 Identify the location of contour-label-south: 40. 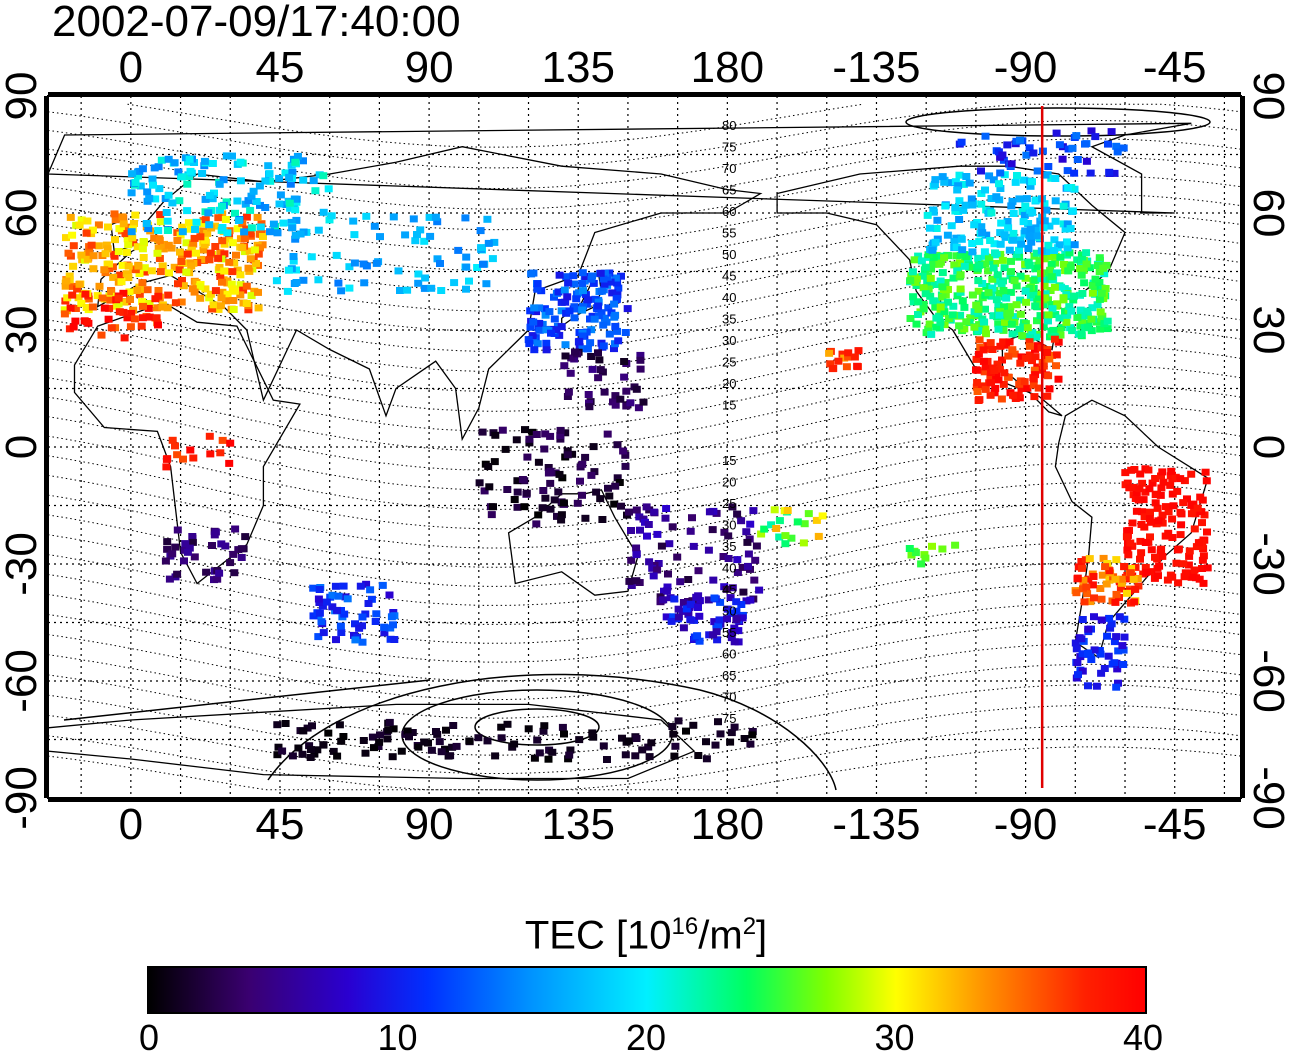
(729, 568).